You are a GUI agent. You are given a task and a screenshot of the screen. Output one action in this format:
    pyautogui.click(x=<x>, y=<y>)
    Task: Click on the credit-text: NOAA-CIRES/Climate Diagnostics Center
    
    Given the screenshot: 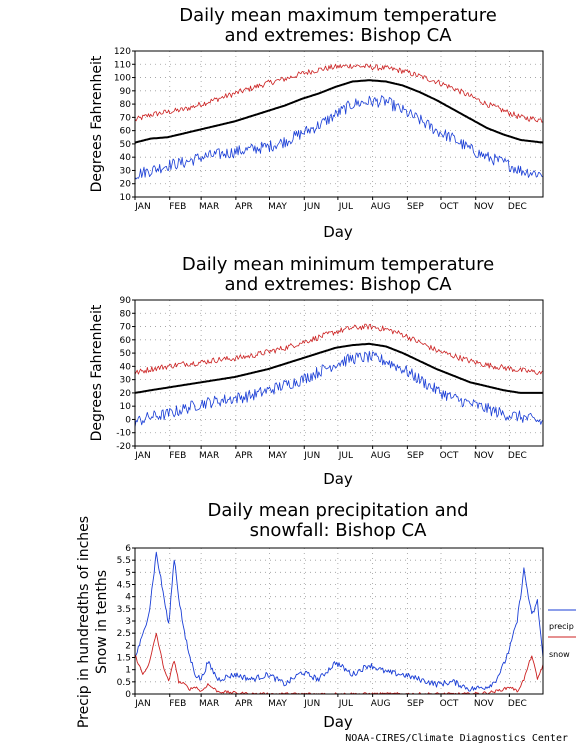 What is the action you would take?
    pyautogui.click(x=456, y=738)
    